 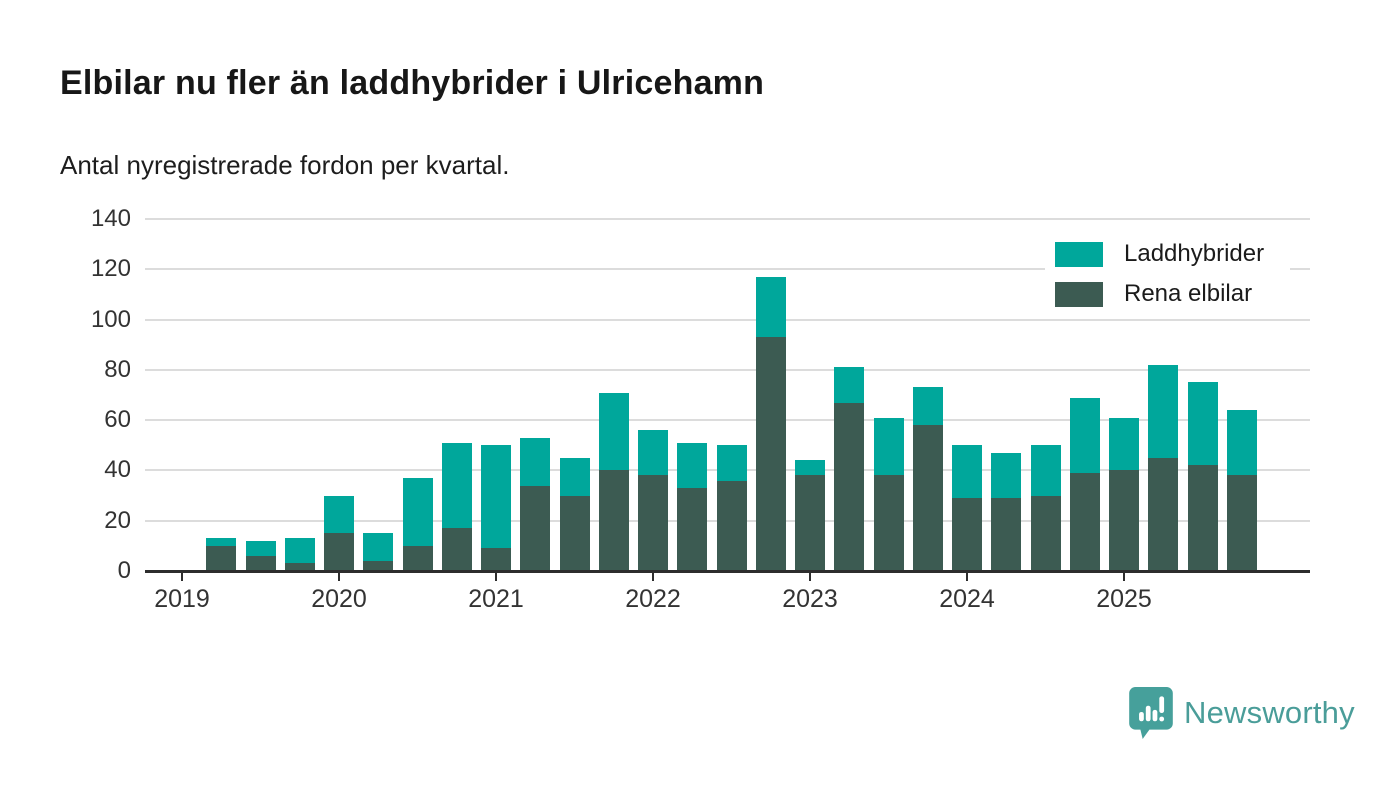 I want to click on bar-2020Q4, so click(x=456, y=506).